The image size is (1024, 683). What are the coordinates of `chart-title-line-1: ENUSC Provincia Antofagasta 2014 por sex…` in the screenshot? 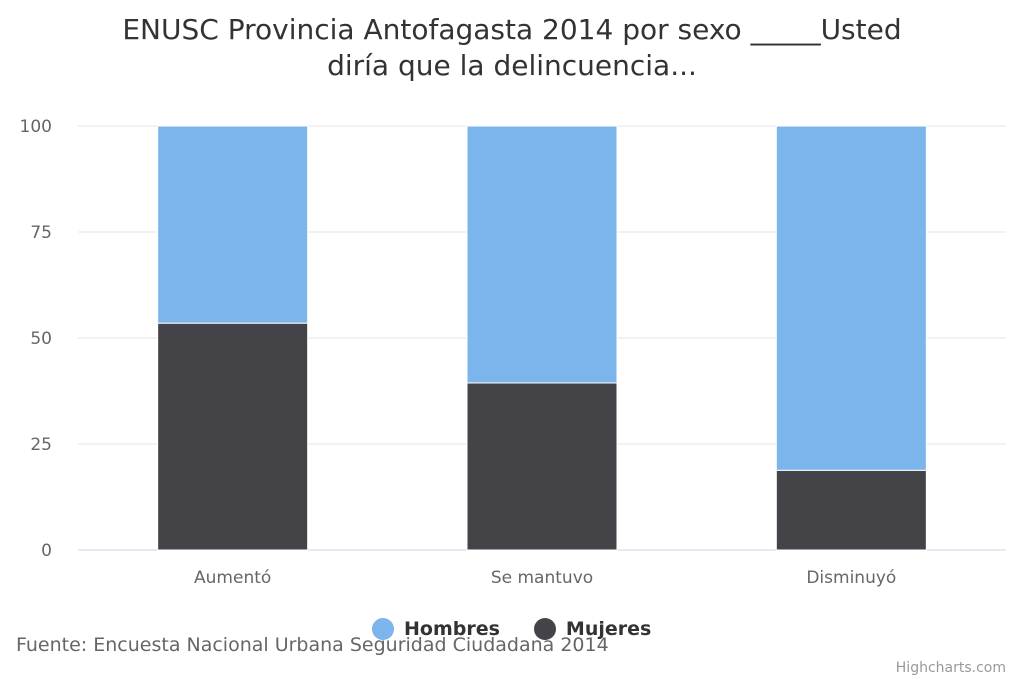 It's located at (512, 29).